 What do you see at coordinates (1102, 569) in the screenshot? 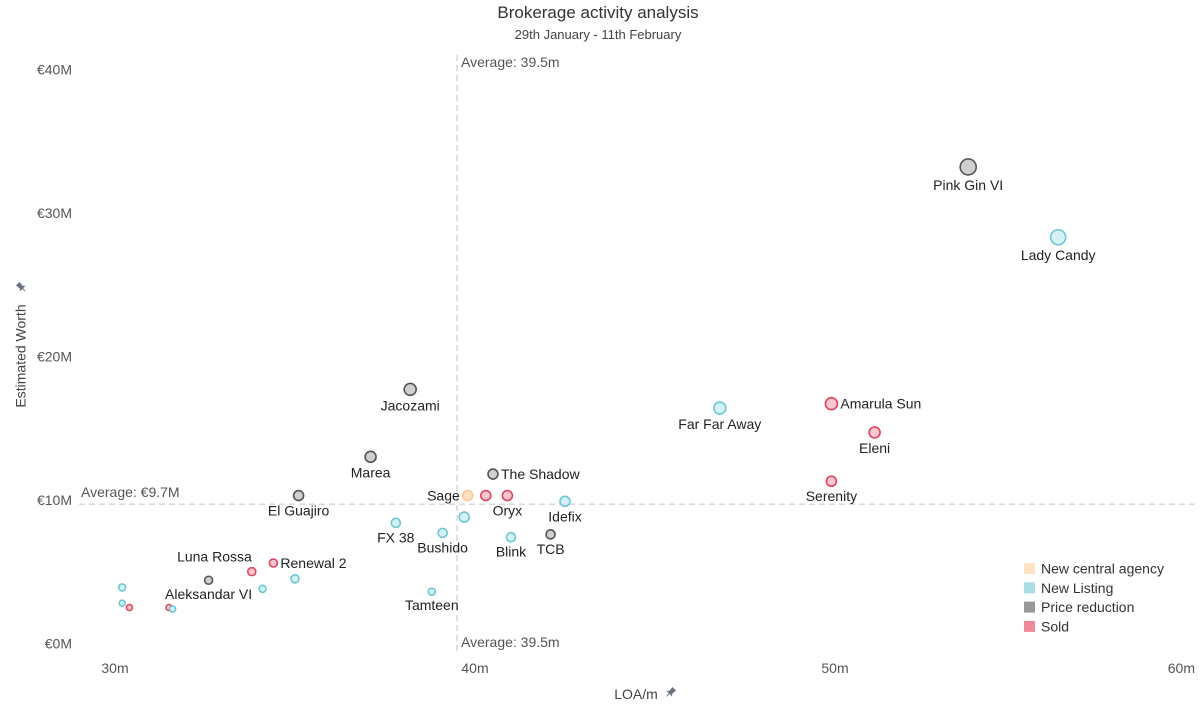
I see `legend-label: New central agency` at bounding box center [1102, 569].